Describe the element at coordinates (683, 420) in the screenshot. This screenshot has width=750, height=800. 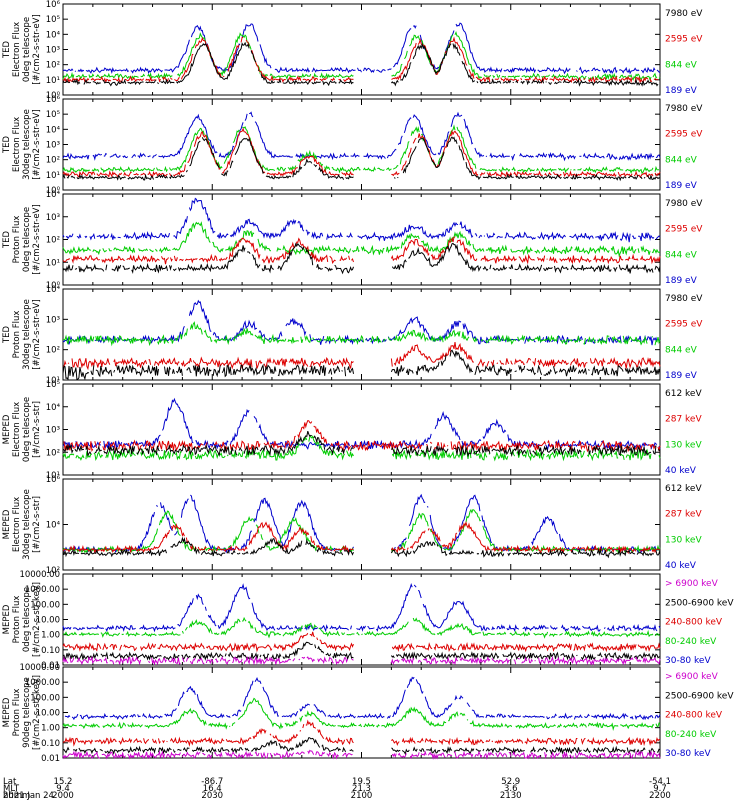
I see `legend-label: 287 keV` at that location.